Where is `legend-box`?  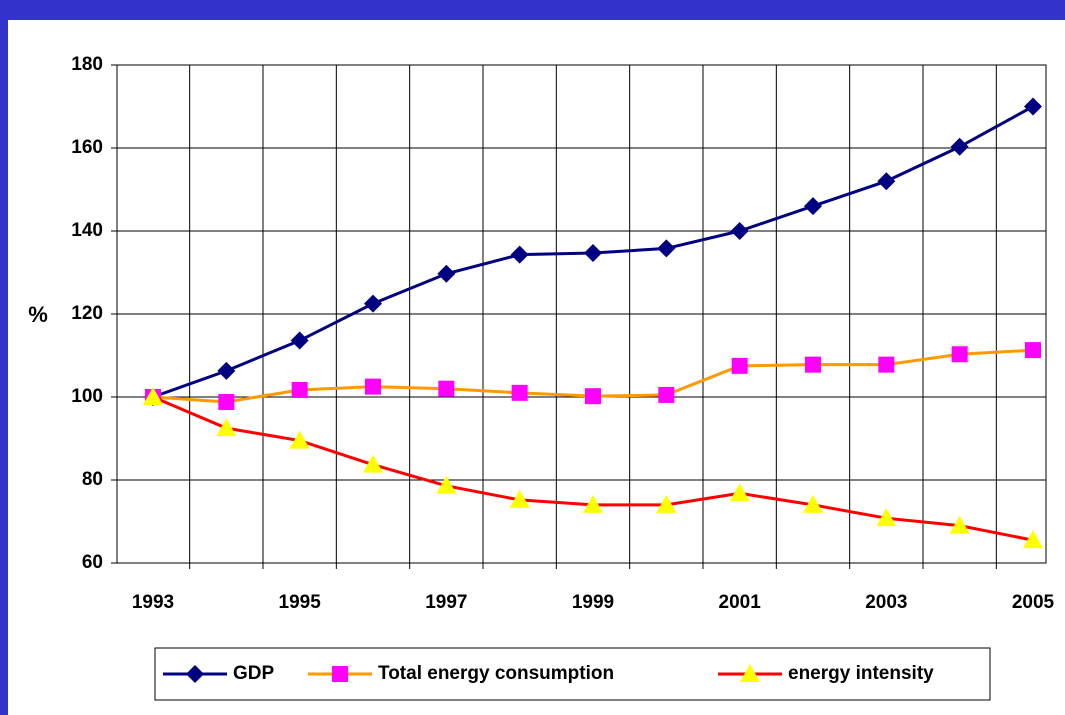
legend-box is located at coordinates (572, 674).